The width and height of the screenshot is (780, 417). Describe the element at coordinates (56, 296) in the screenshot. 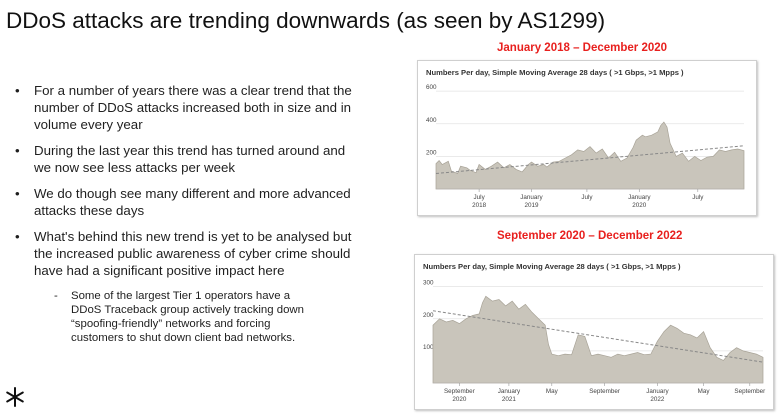

I see `dash-icon: -` at that location.